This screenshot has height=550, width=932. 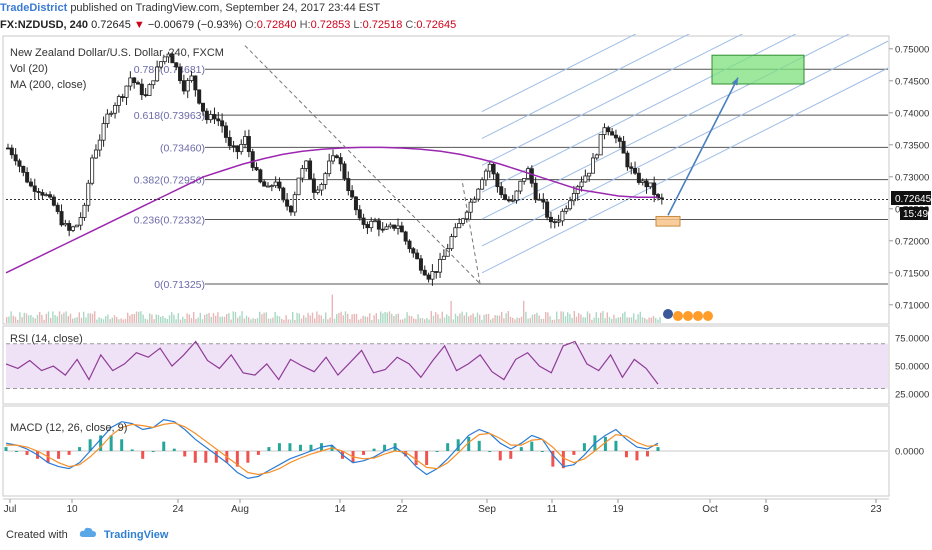 What do you see at coordinates (471, 231) in the screenshot?
I see `trend-dashed-line` at bounding box center [471, 231].